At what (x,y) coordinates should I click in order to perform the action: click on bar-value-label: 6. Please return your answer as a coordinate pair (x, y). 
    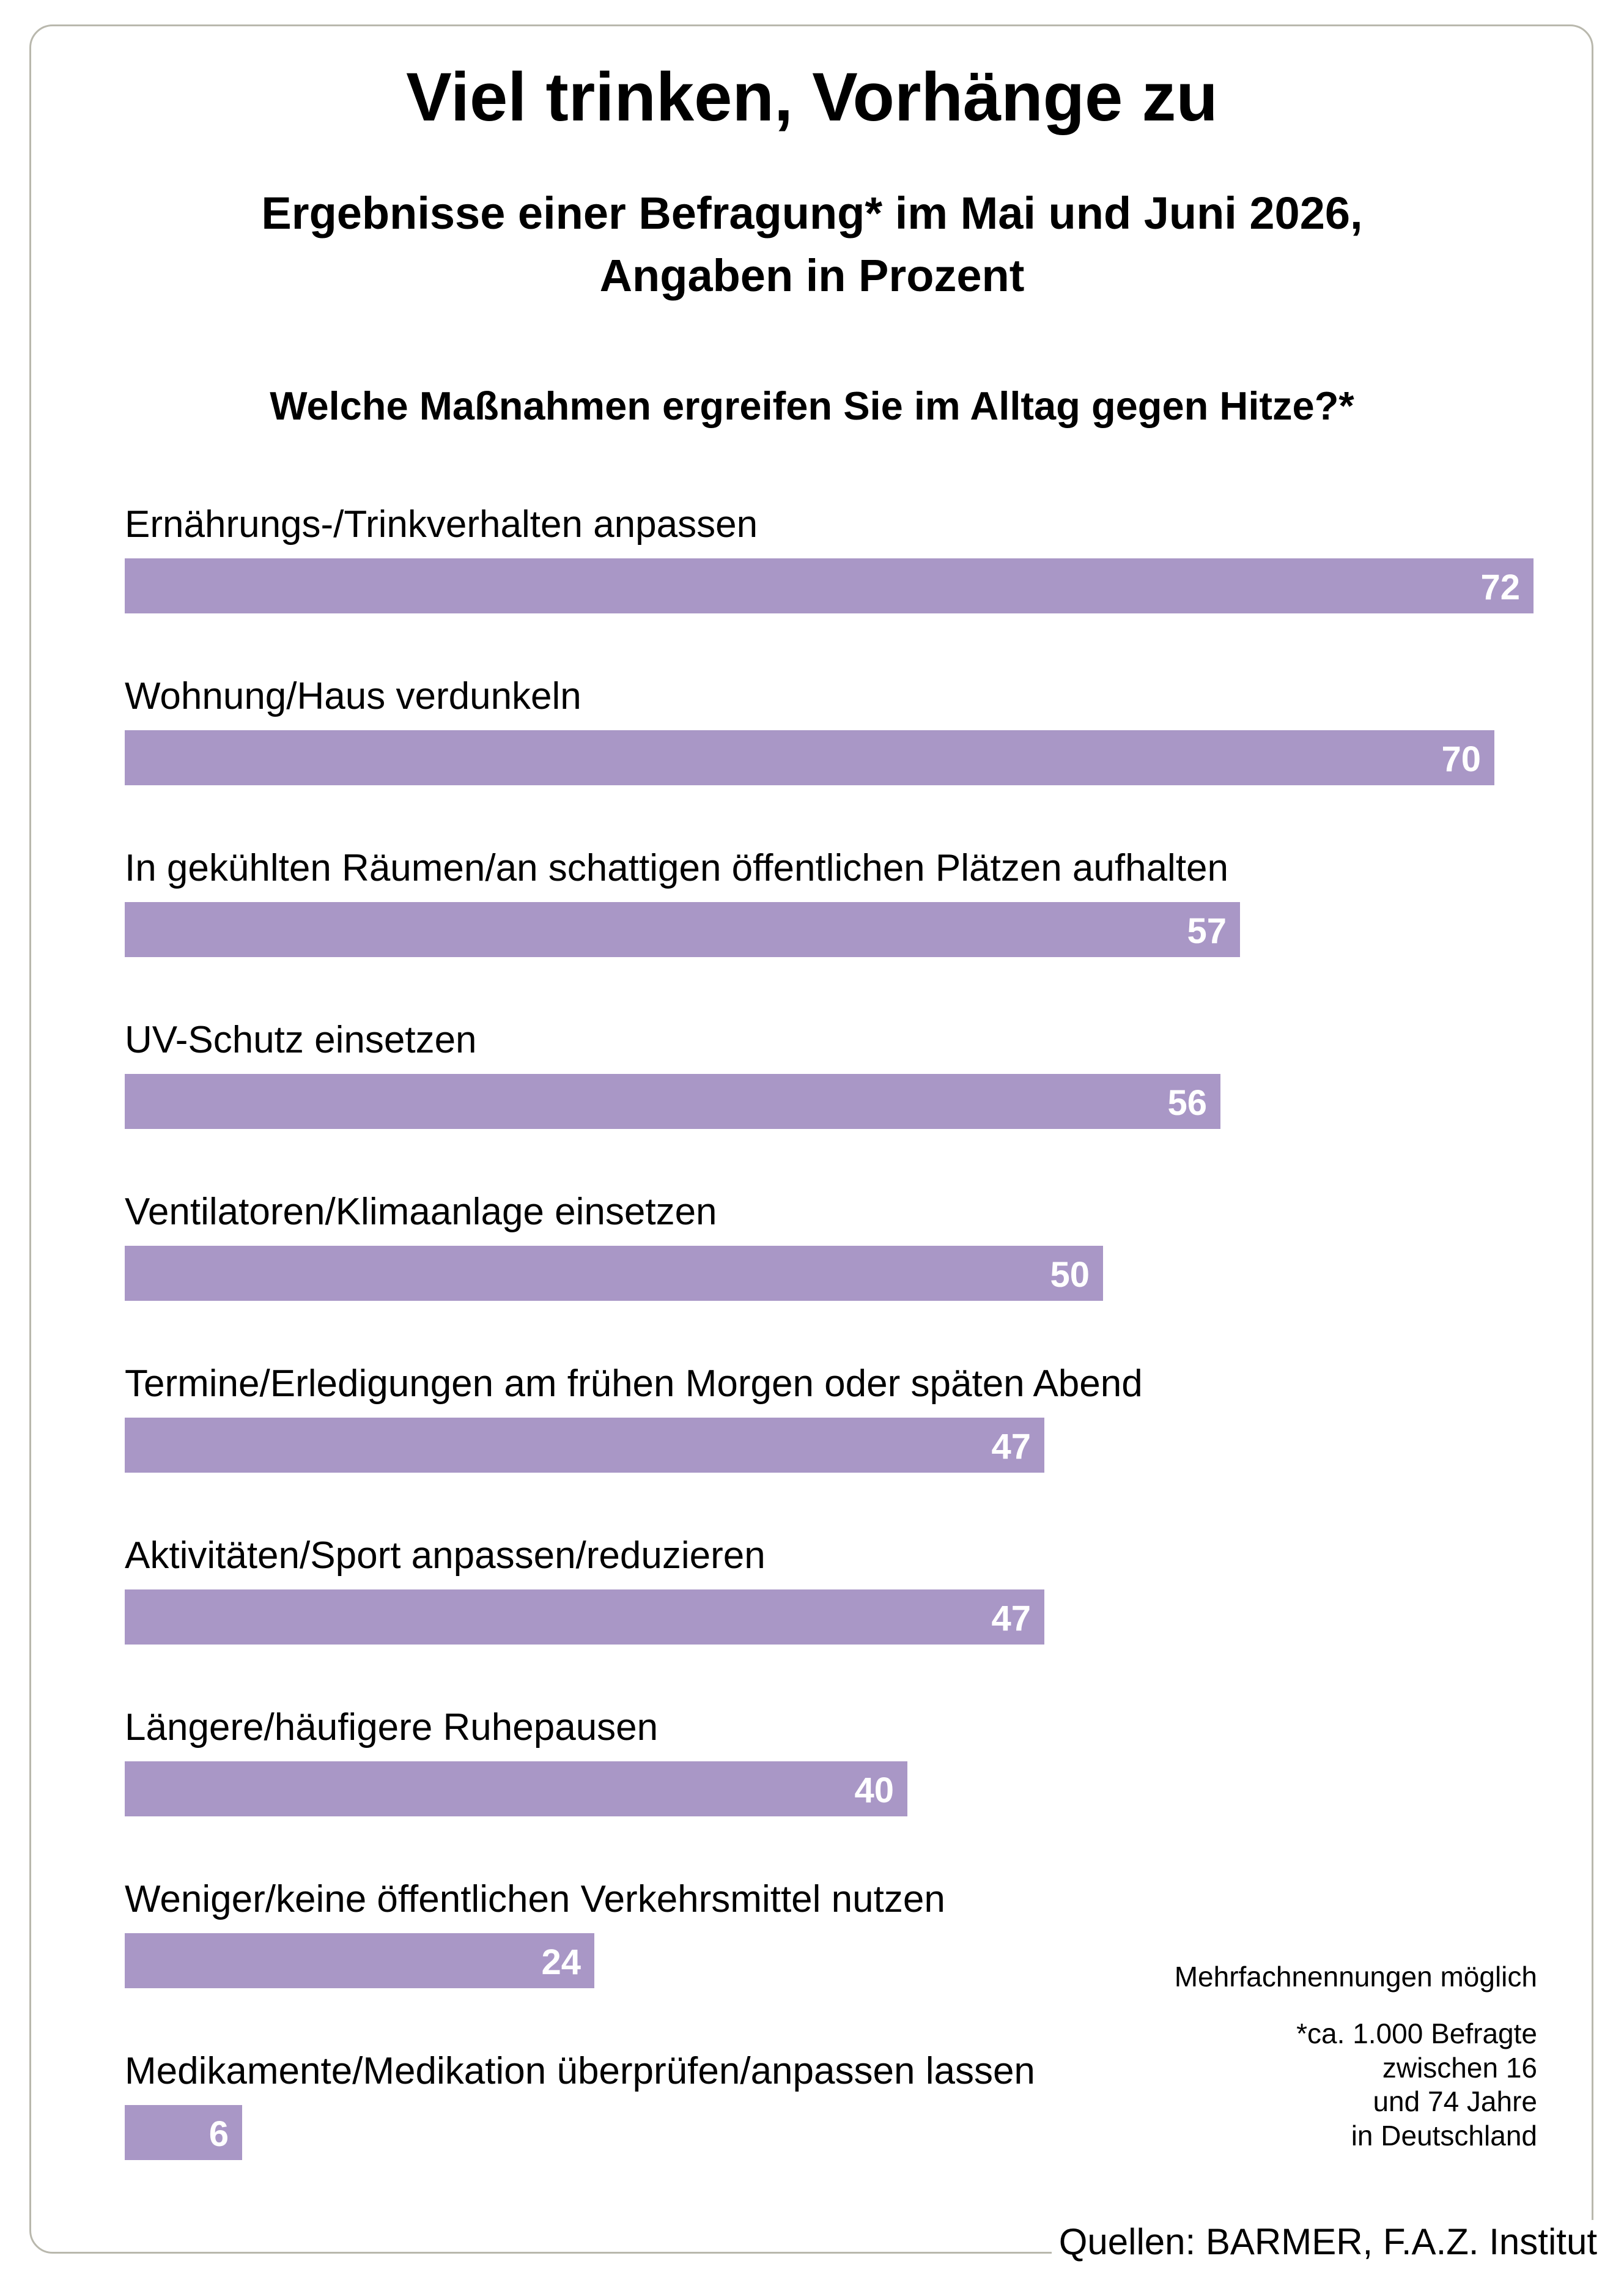
    Looking at the image, I should click on (219, 2134).